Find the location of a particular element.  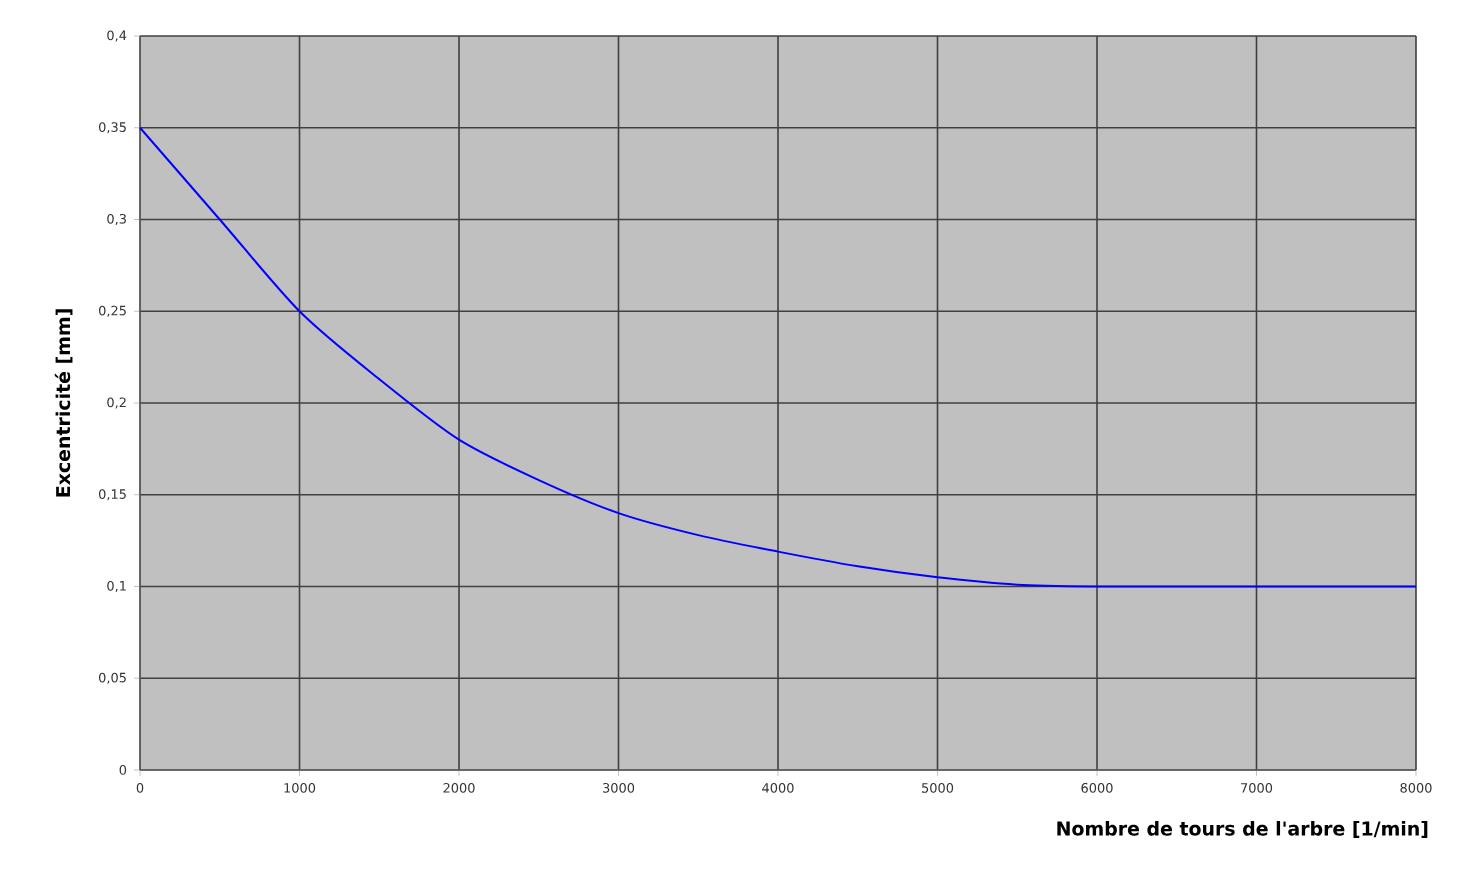

x-axis-title: Nombre de tours de l'arbre [1/min] is located at coordinates (1242, 829).